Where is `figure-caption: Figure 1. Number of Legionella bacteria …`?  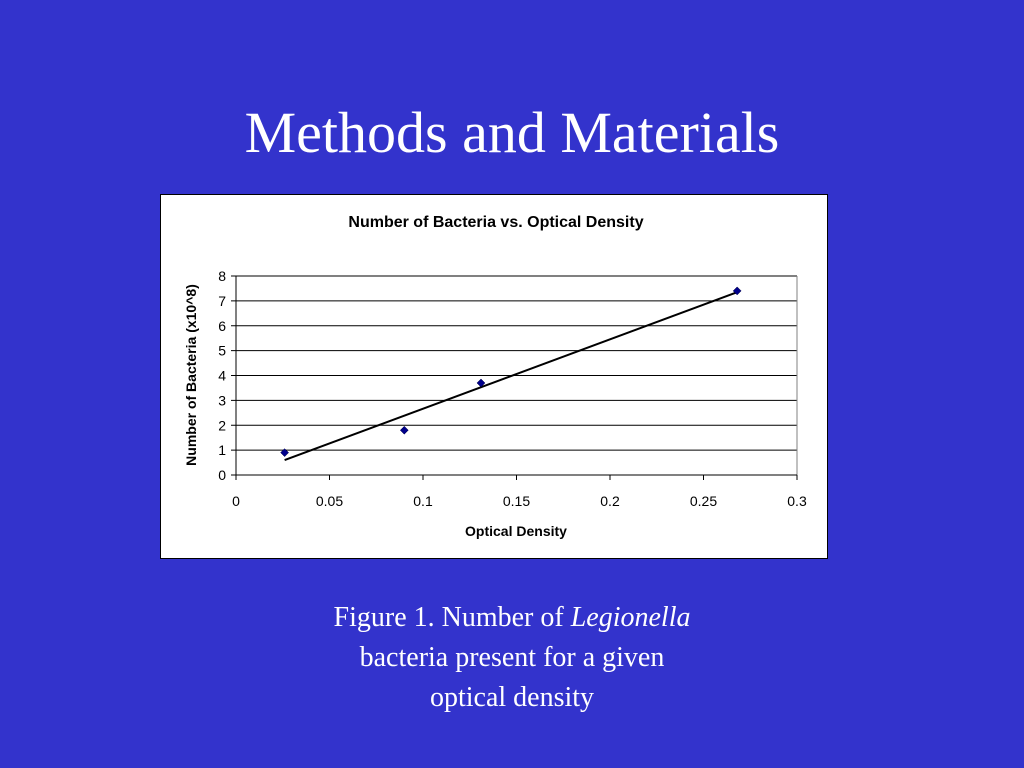 figure-caption: Figure 1. Number of Legionella bacteria … is located at coordinates (512, 658).